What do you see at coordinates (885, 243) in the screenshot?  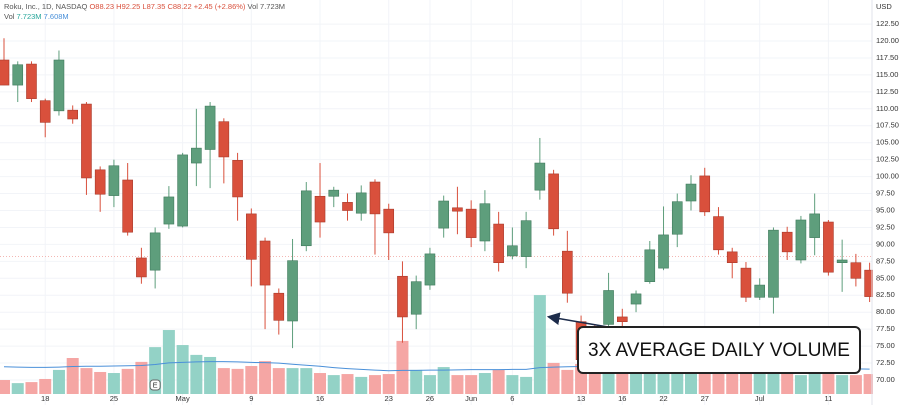 I see `y-tick-label: 90.00` at bounding box center [885, 243].